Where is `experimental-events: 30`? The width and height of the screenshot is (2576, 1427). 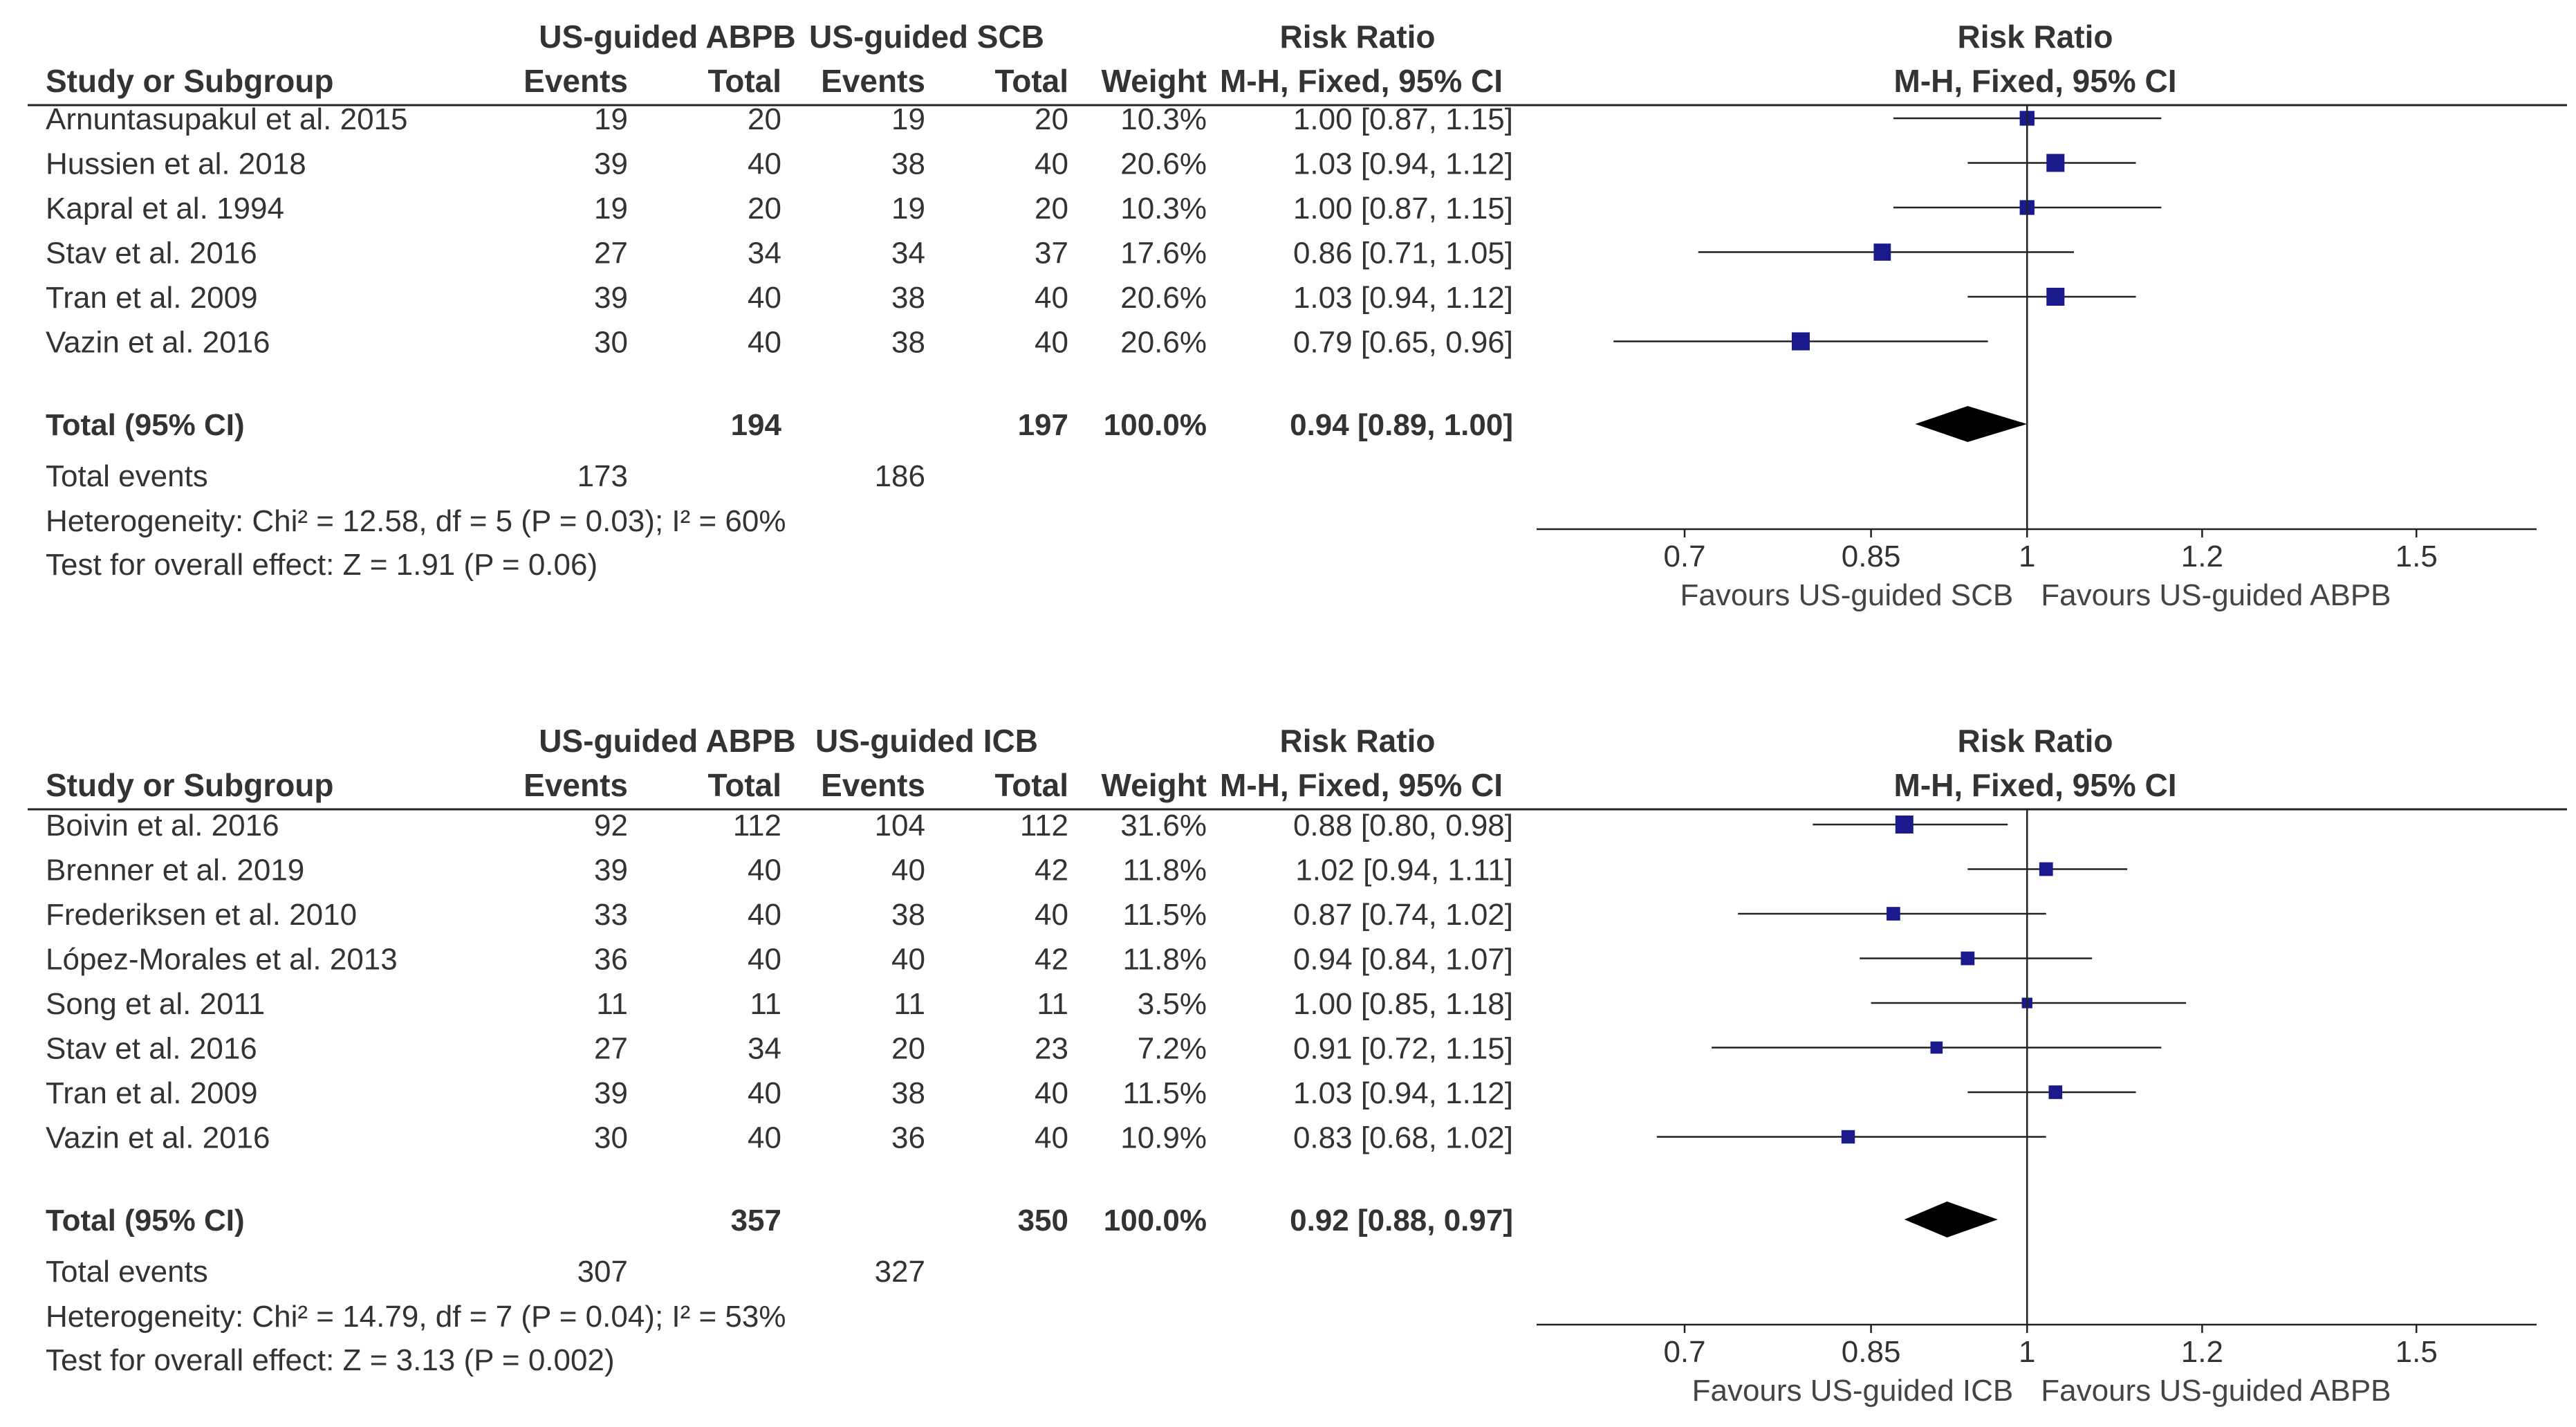
experimental-events: 30 is located at coordinates (611, 1138).